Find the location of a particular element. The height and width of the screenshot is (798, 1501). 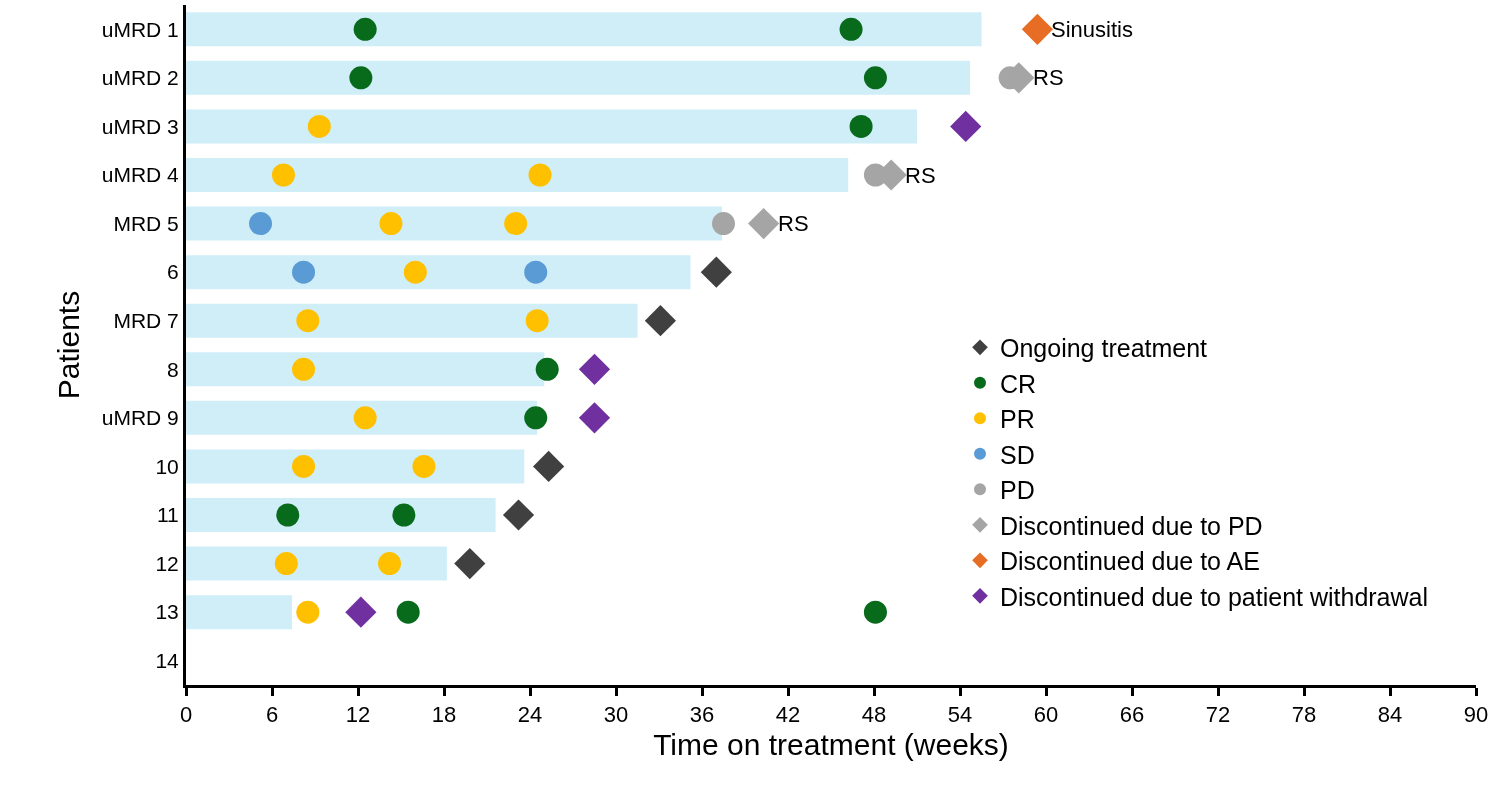

legend-label: Ongoing treatment is located at coordinates (1104, 348).